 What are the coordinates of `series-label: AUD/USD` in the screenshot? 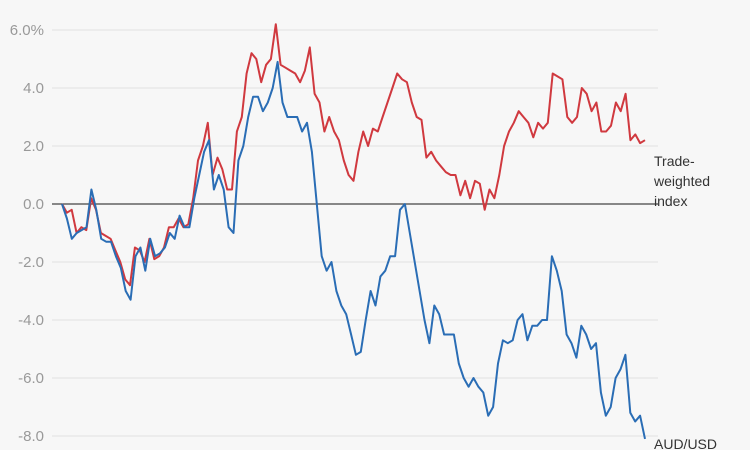 It's located at (685, 443).